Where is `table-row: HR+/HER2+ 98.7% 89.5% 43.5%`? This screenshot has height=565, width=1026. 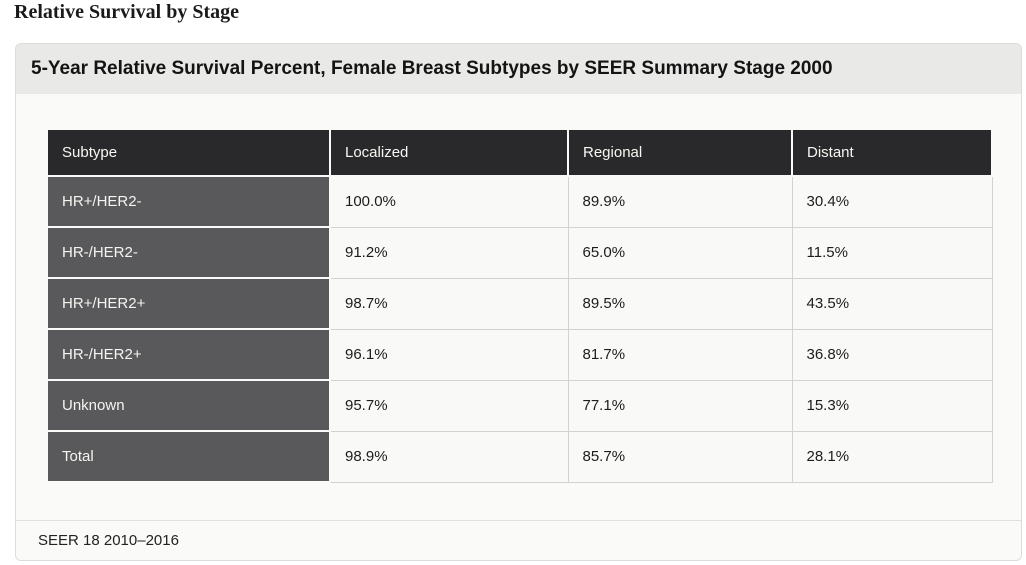 table-row: HR+/HER2+ 98.7% 89.5% 43.5% is located at coordinates (519, 303).